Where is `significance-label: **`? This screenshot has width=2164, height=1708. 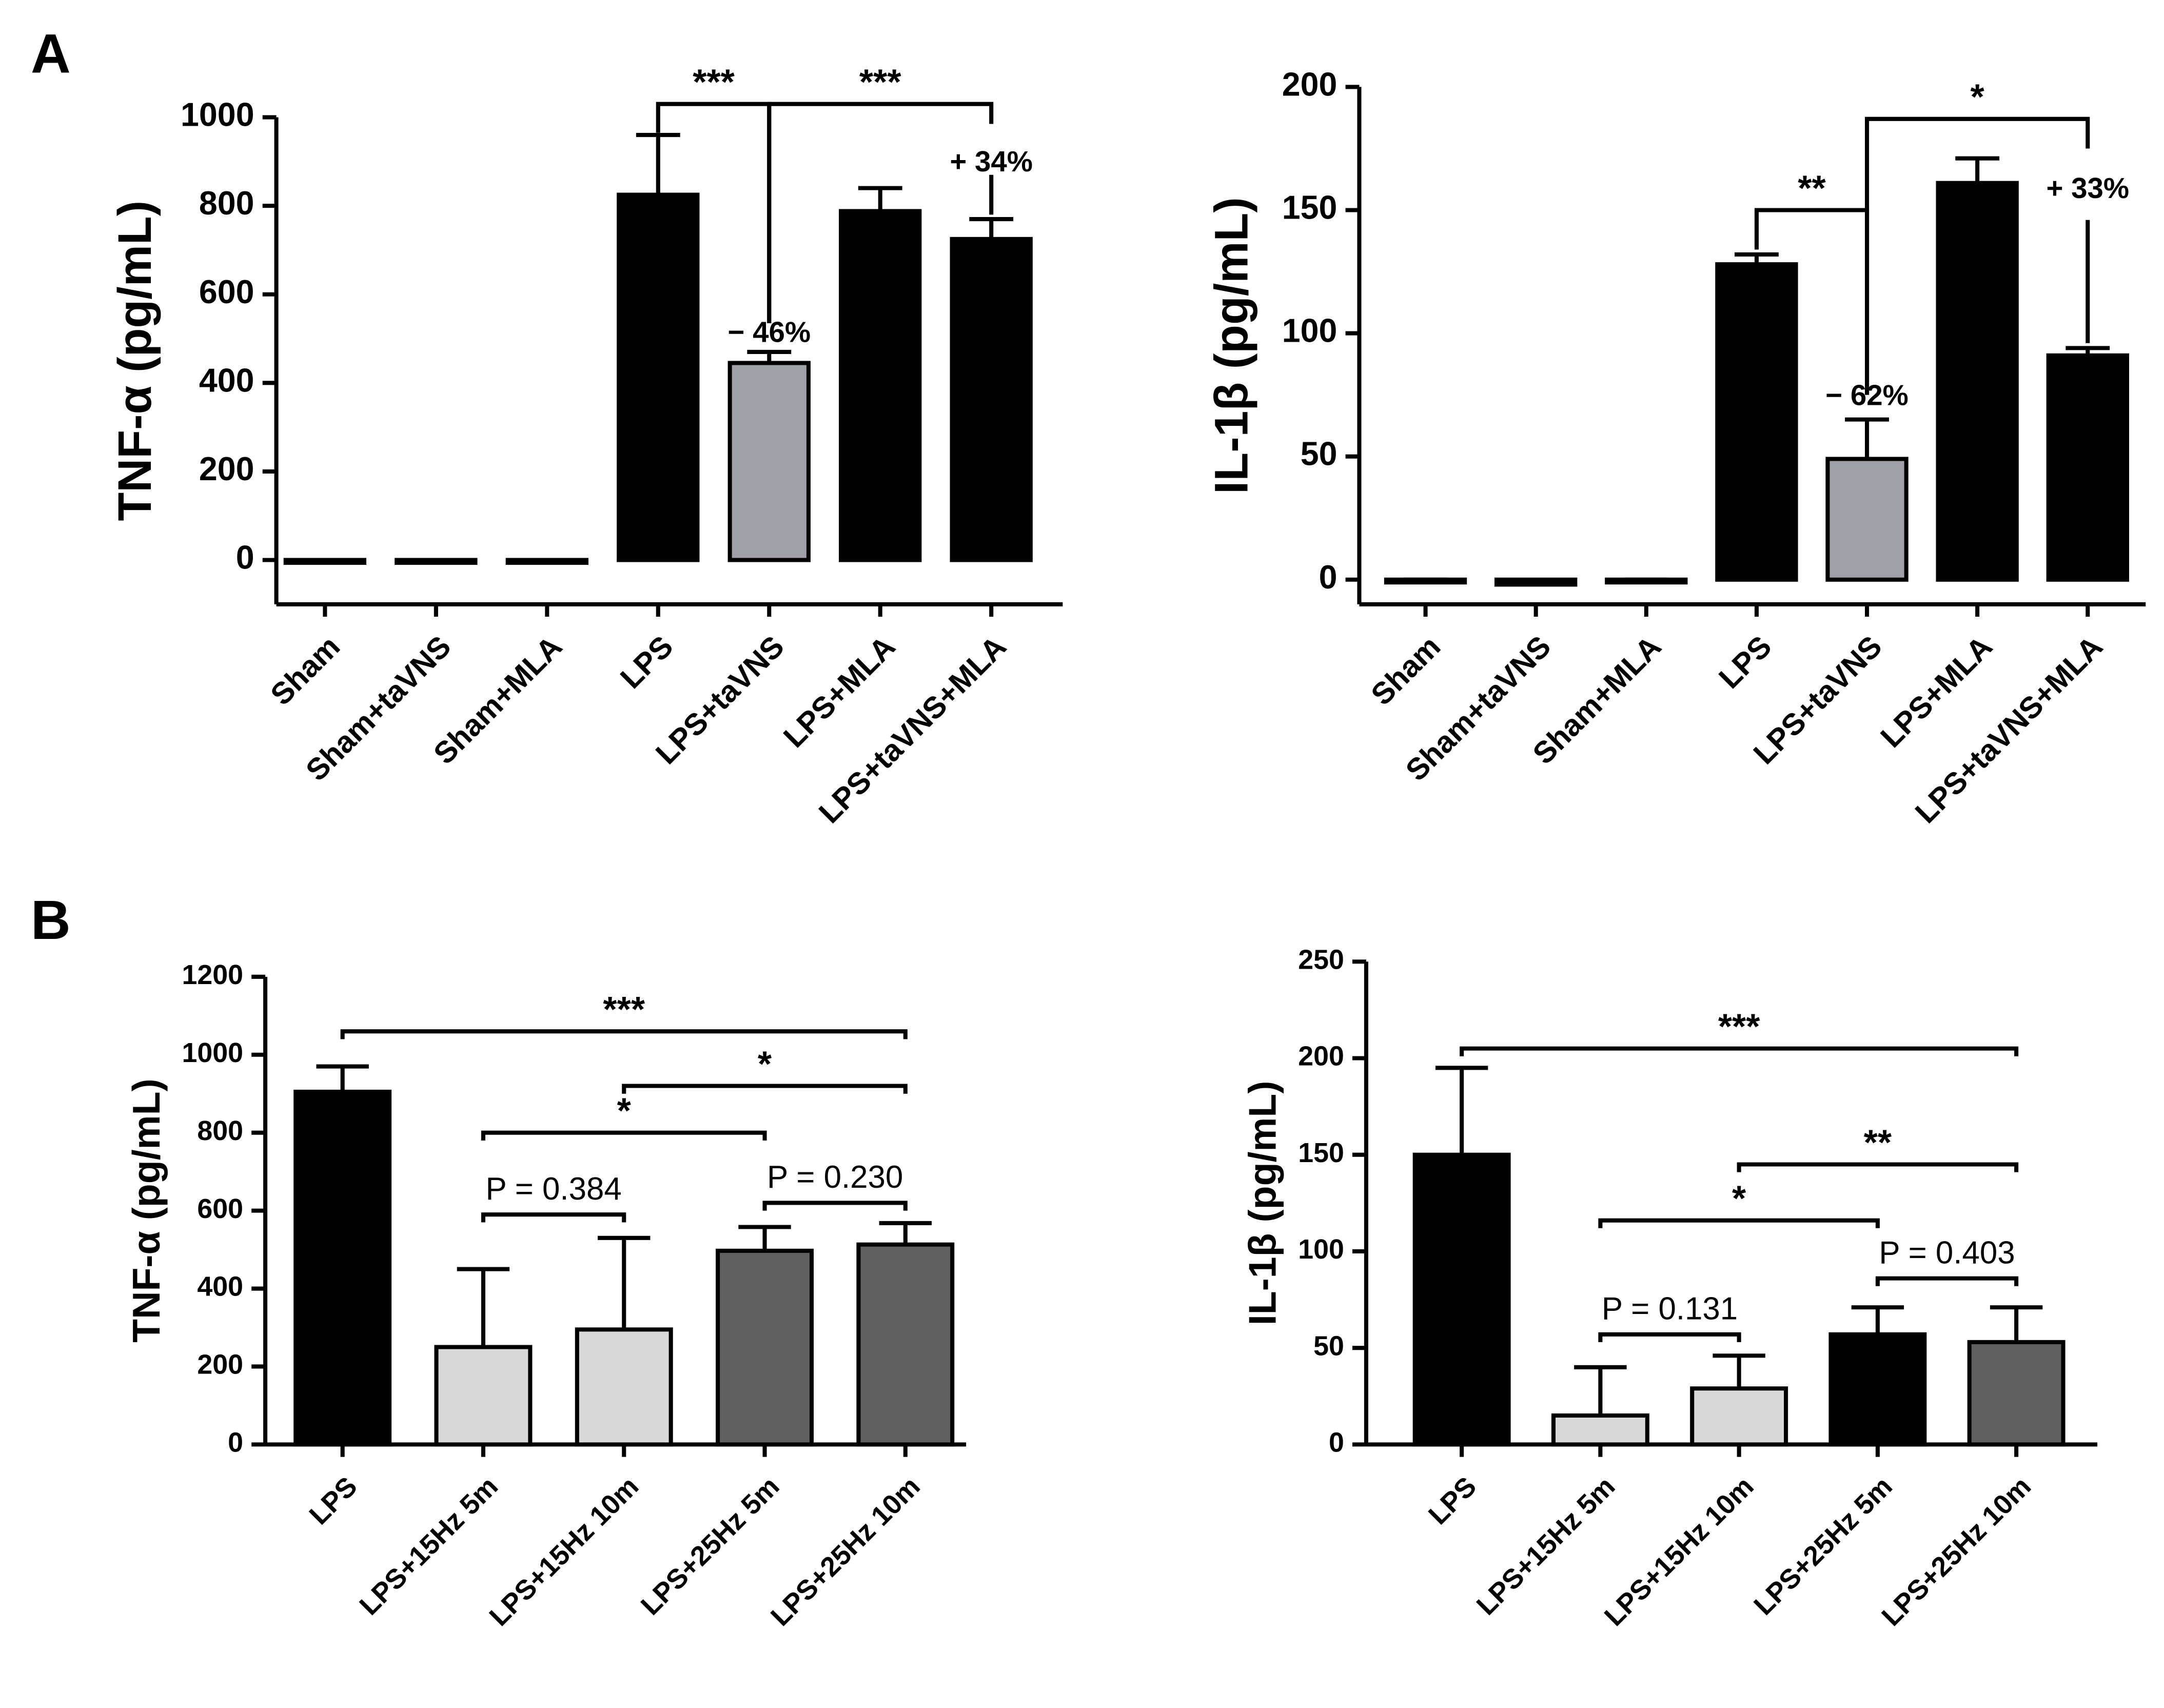 significance-label: ** is located at coordinates (1878, 1142).